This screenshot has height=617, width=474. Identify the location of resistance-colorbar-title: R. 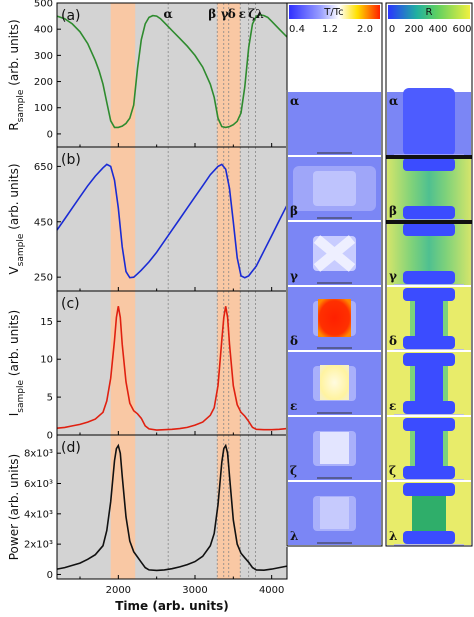
(429, 12).